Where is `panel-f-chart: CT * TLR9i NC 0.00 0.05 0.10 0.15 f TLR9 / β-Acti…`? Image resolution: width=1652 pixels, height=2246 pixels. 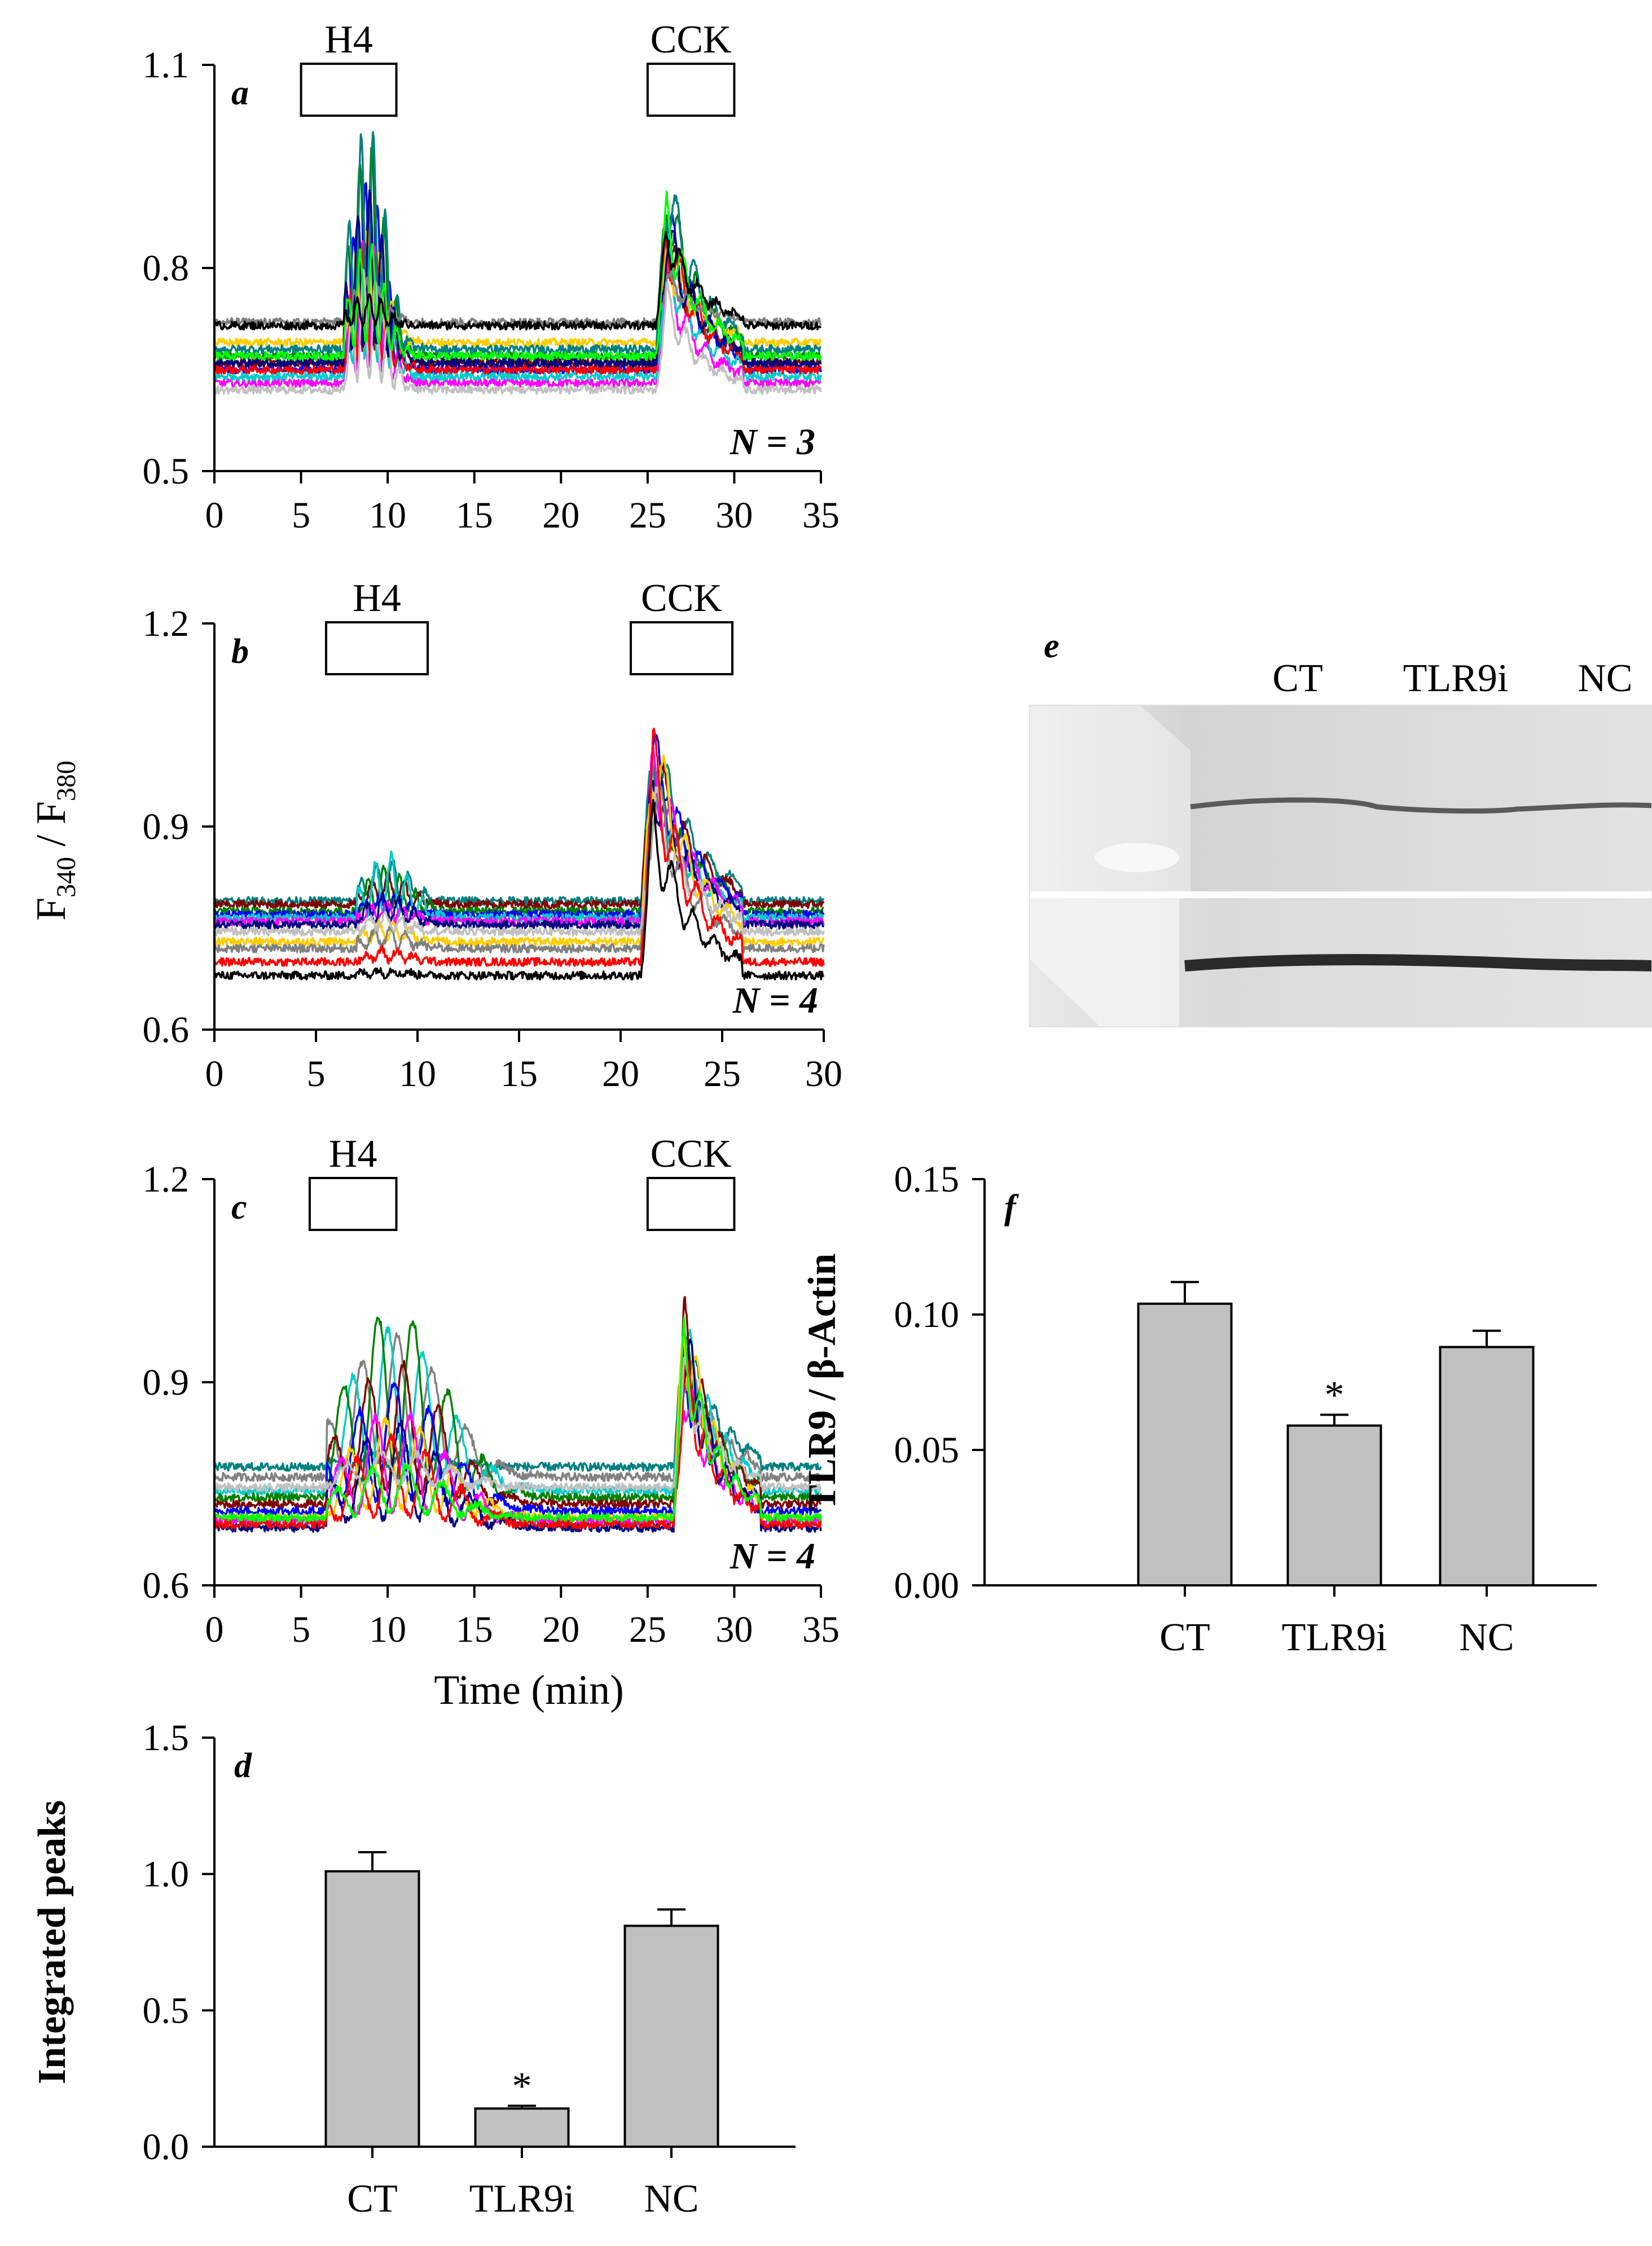
panel-f-chart: CT * TLR9i NC 0.00 0.05 0.10 0.15 f TLR9 / β-Acti… is located at coordinates (1199, 1409).